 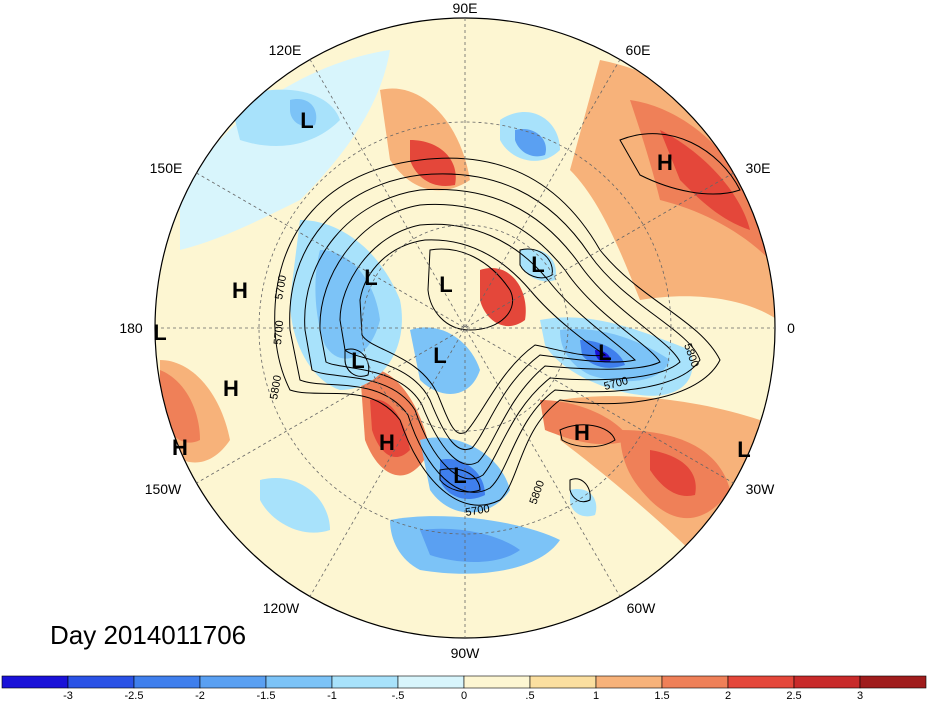 What do you see at coordinates (68, 696) in the screenshot?
I see `colorbar-tick-label: -3` at bounding box center [68, 696].